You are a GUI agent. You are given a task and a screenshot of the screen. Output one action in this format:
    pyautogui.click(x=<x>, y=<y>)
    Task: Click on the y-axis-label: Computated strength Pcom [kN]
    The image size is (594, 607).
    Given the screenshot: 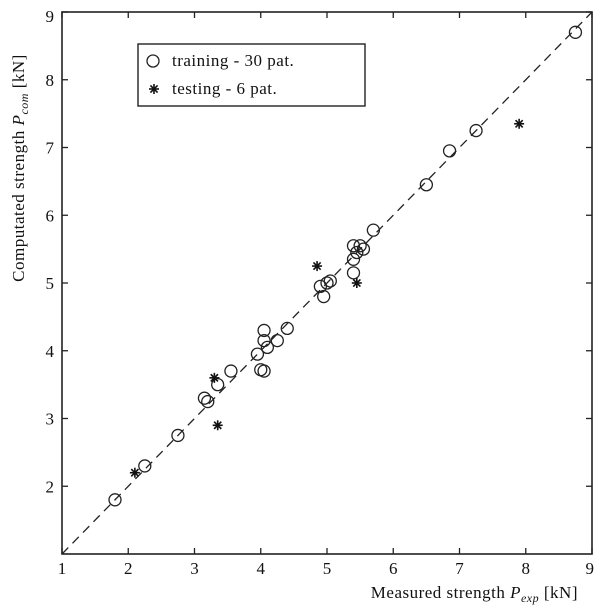 What is the action you would take?
    pyautogui.click(x=20, y=168)
    